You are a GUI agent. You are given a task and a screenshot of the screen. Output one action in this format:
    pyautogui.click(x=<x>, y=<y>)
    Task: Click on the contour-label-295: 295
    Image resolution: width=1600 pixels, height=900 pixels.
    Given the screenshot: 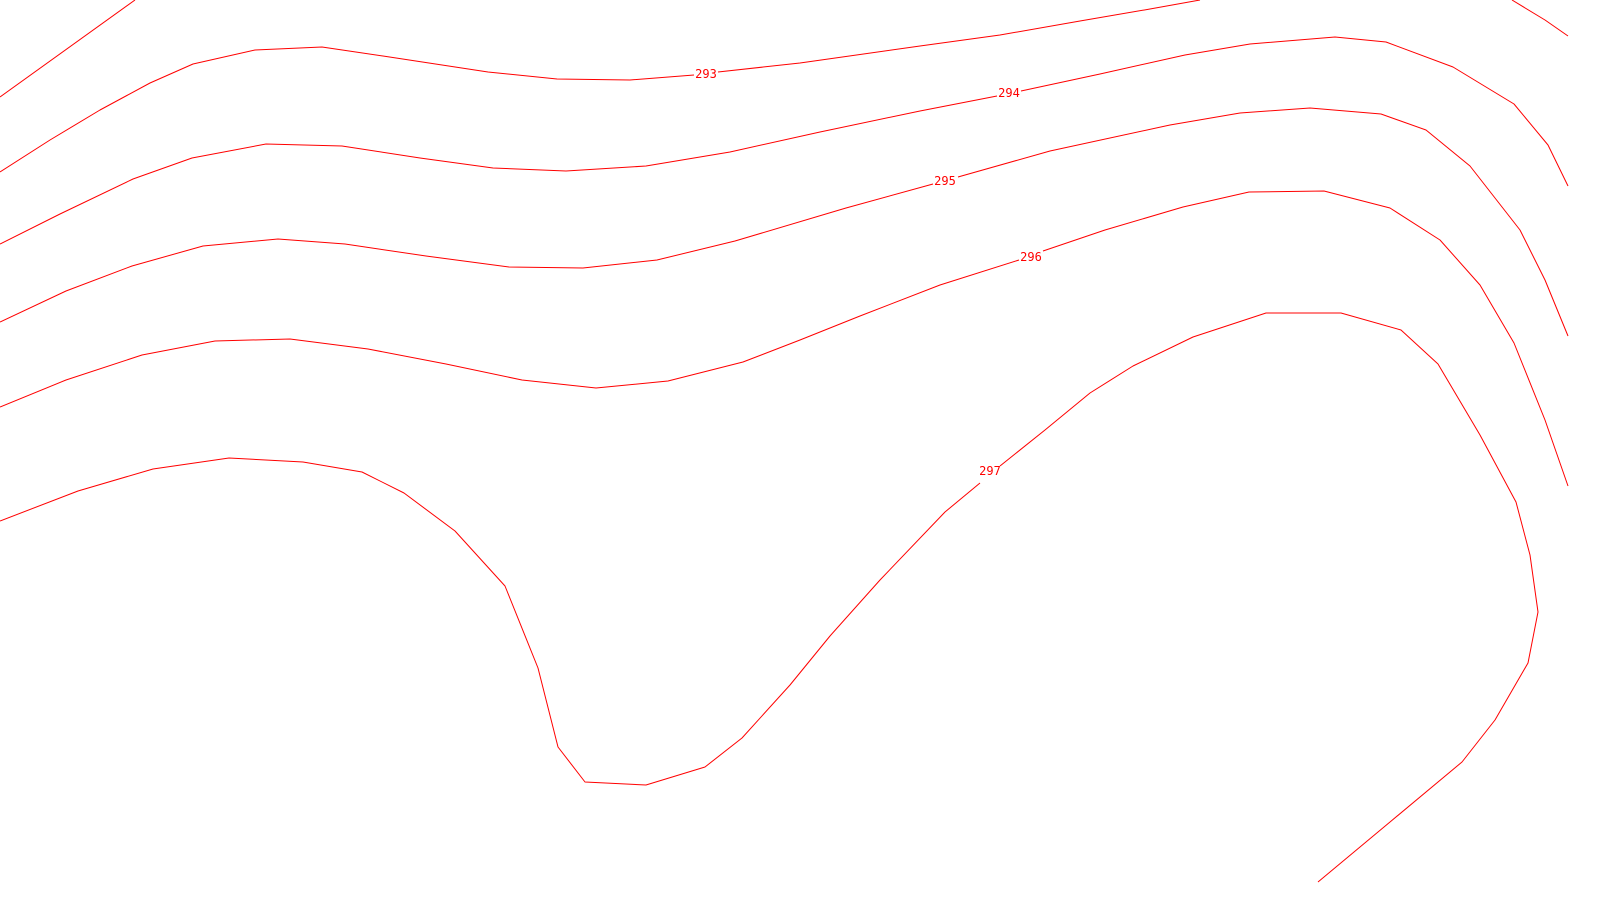 What is the action you would take?
    pyautogui.click(x=945, y=181)
    